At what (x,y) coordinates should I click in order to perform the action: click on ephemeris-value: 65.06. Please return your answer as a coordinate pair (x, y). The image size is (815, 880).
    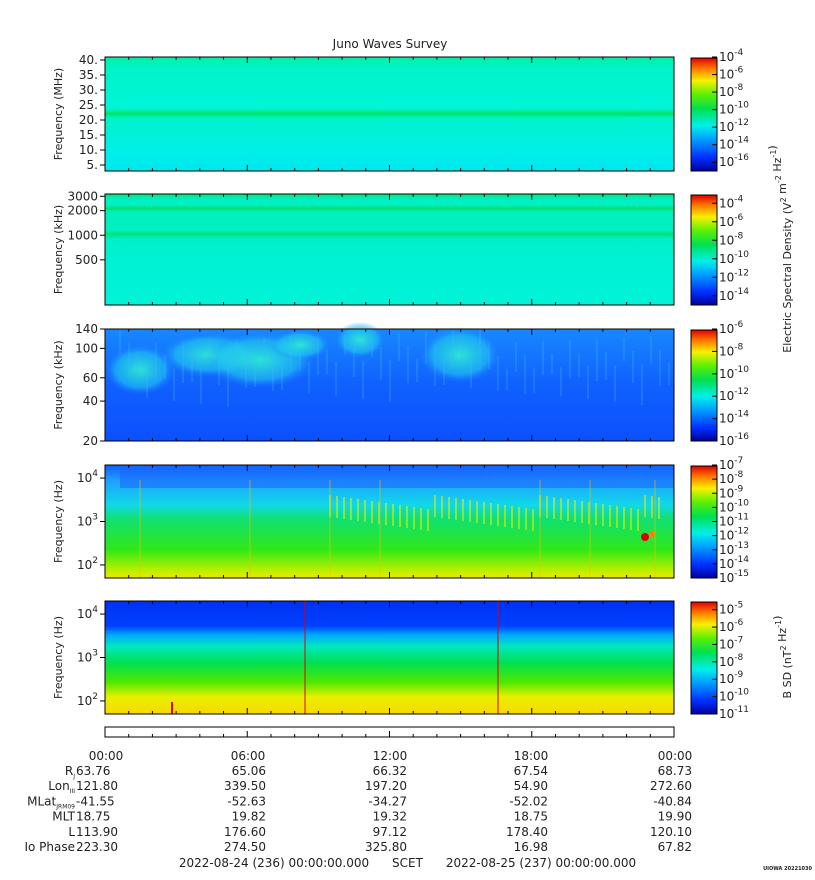
    Looking at the image, I should click on (249, 771).